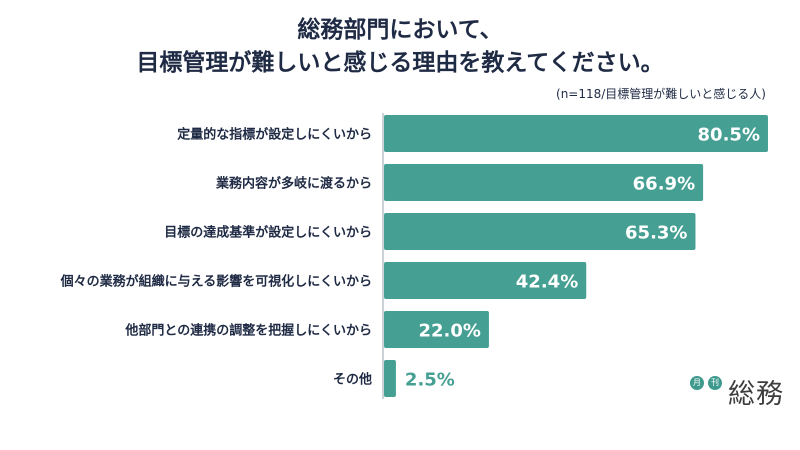 The image size is (800, 450). What do you see at coordinates (400, 63) in the screenshot?
I see `chart-title-line-2: 目標管理が難しいと感じる理由を教えてください。` at bounding box center [400, 63].